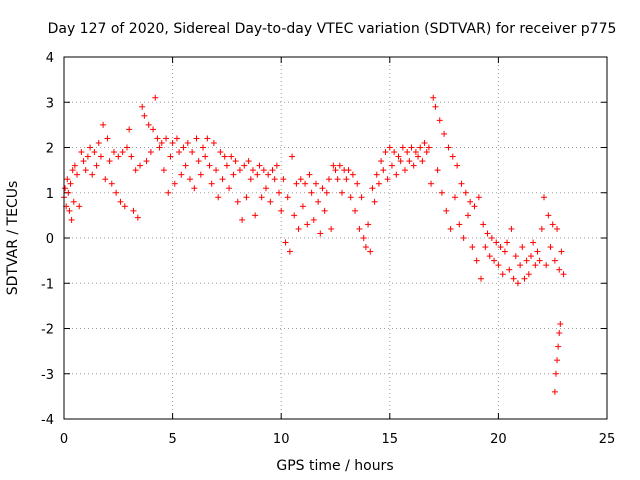 The image size is (640, 480). What do you see at coordinates (50, 103) in the screenshot?
I see `y-tick-label: 3` at bounding box center [50, 103].